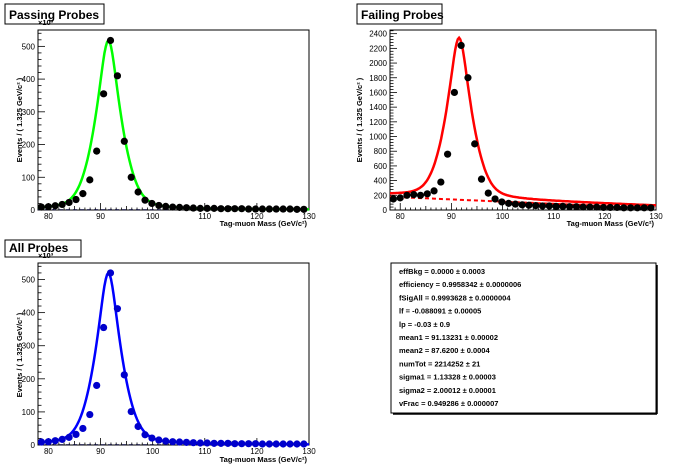 Image resolution: width=696 pixels, height=472 pixels. What do you see at coordinates (381, 166) in the screenshot?
I see `y-tick-label: 600` at bounding box center [381, 166].